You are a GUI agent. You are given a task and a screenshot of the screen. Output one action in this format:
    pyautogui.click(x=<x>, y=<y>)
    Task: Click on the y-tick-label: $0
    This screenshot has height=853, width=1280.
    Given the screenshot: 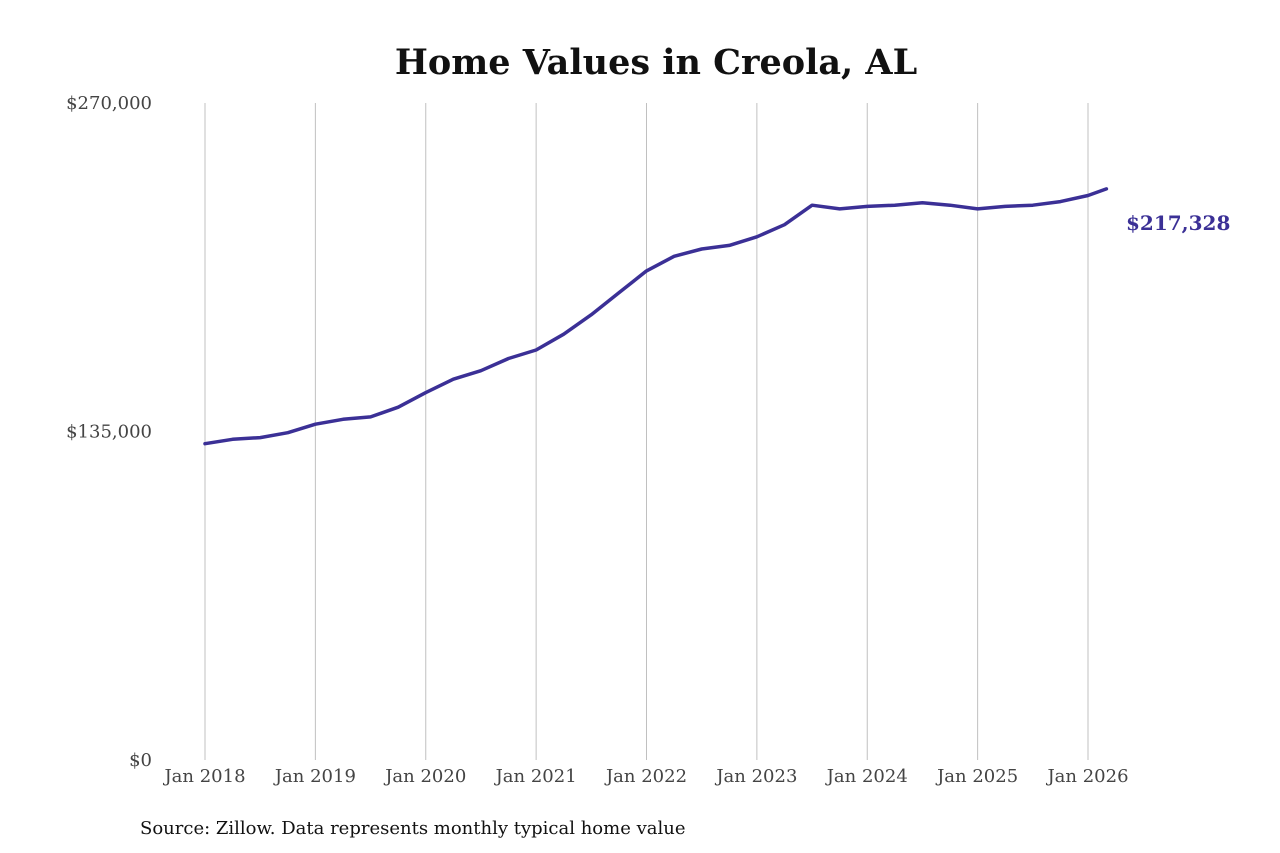 What is the action you would take?
    pyautogui.click(x=140, y=760)
    